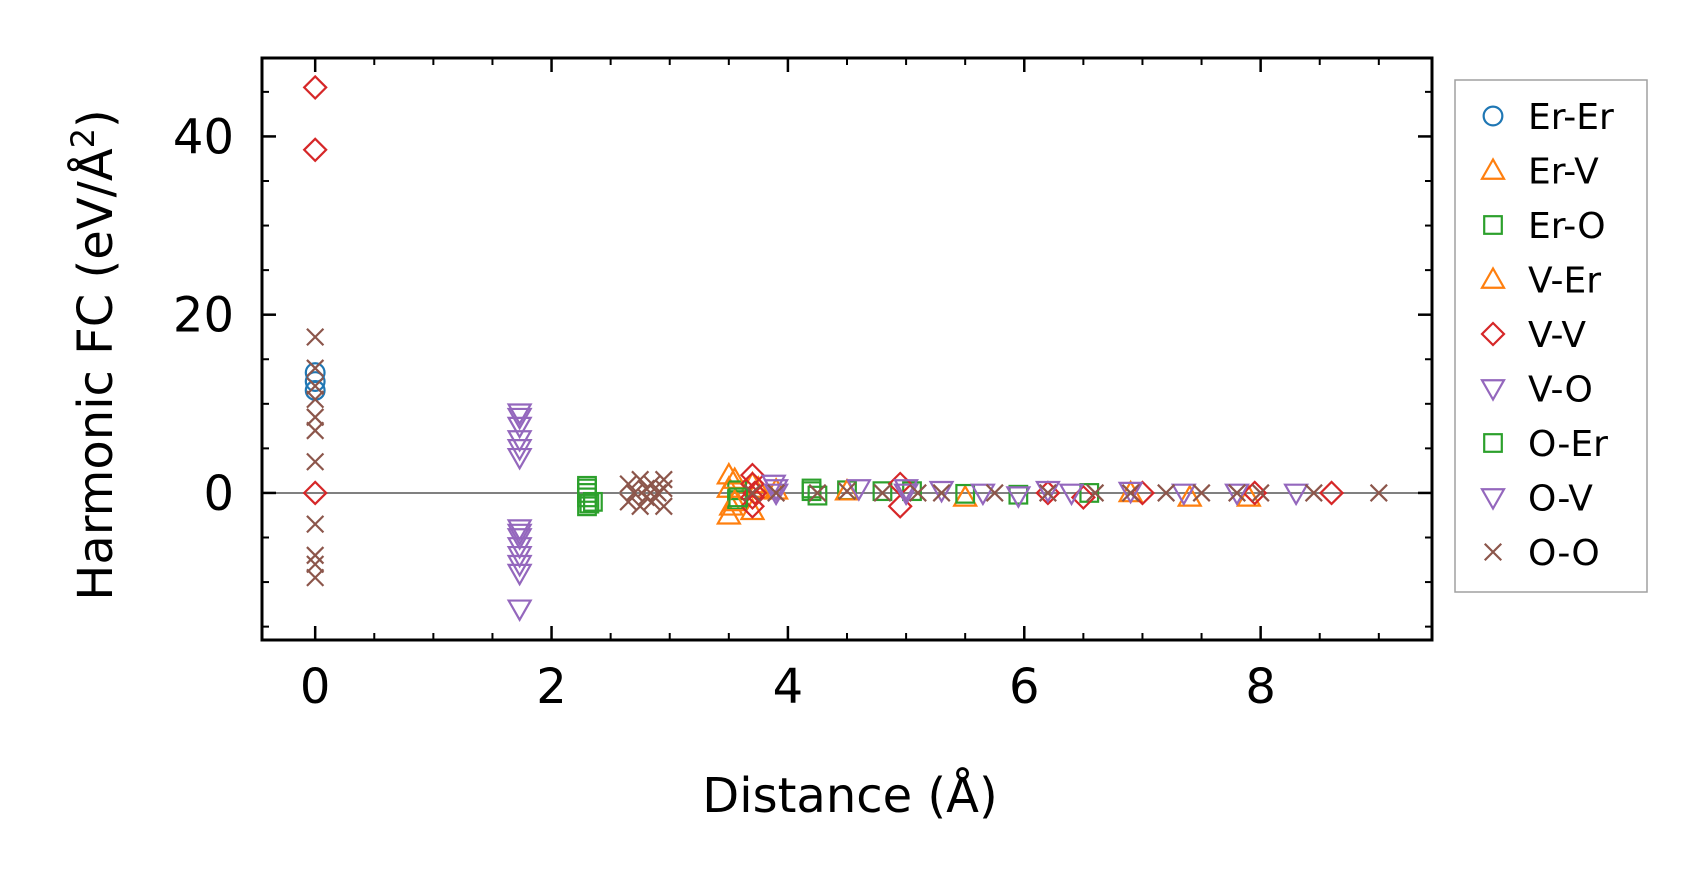 The width and height of the screenshot is (1697, 883). What do you see at coordinates (203, 137) in the screenshot?
I see `y-tick-label: 40` at bounding box center [203, 137].